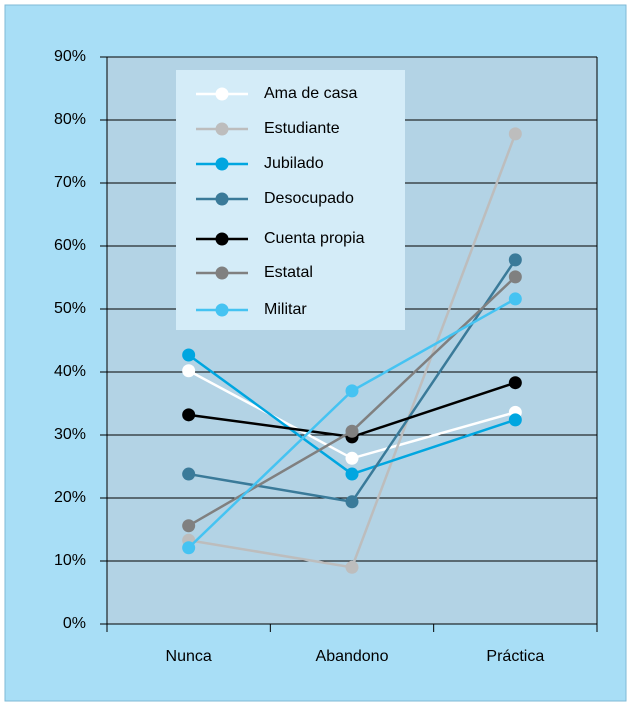 Image resolution: width=632 pixels, height=712 pixels. Describe the element at coordinates (285, 309) in the screenshot. I see `legend-label: Militar` at that location.